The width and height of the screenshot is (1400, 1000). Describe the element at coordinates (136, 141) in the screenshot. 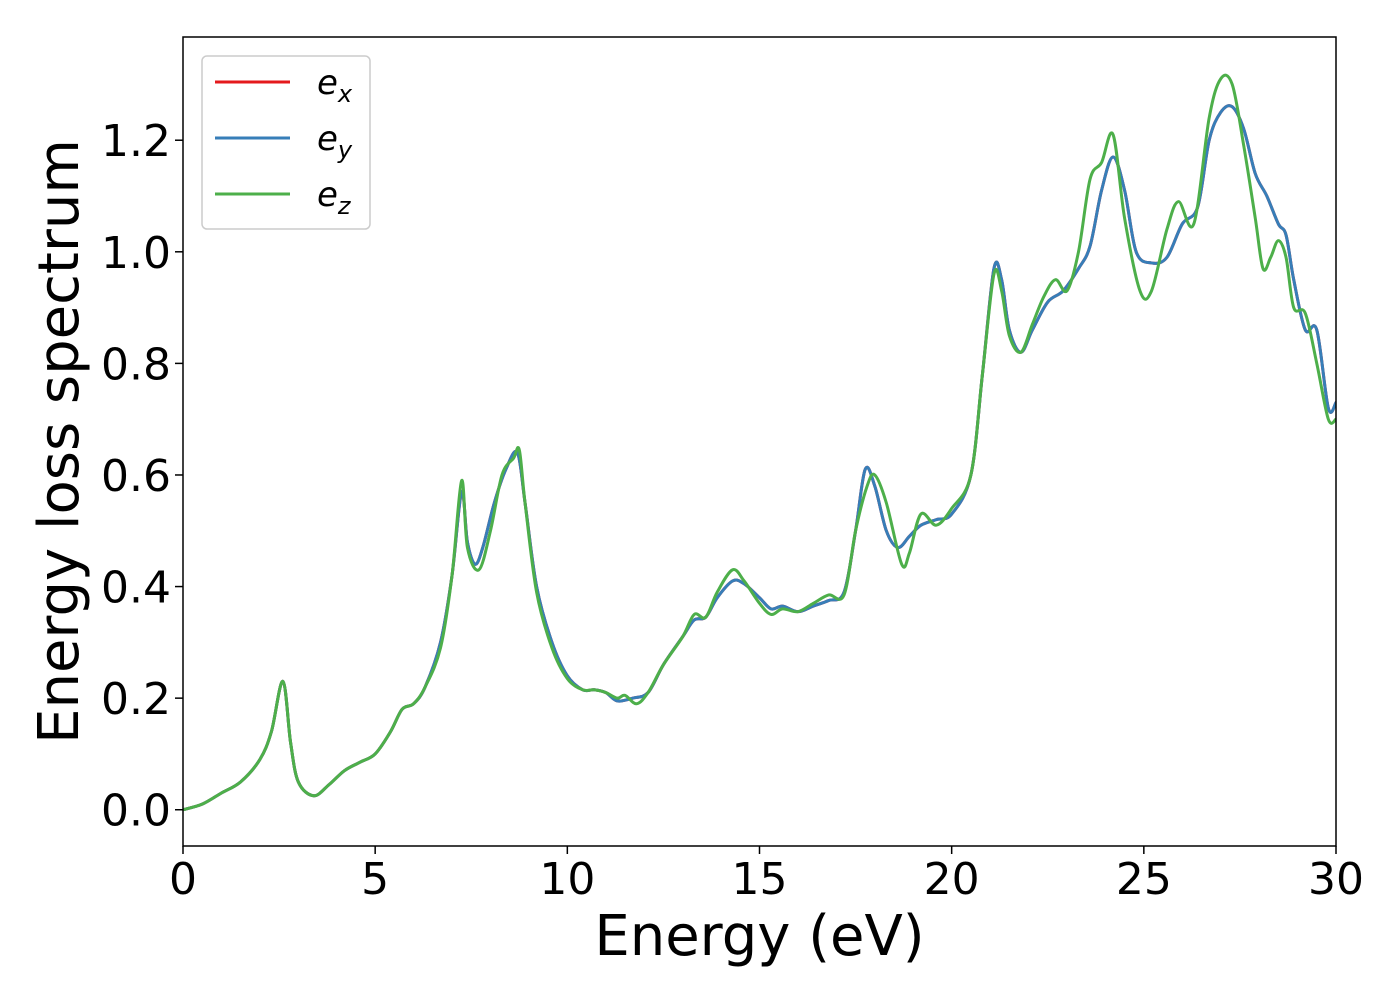

I see `y-tick-label: 1.2` at that location.